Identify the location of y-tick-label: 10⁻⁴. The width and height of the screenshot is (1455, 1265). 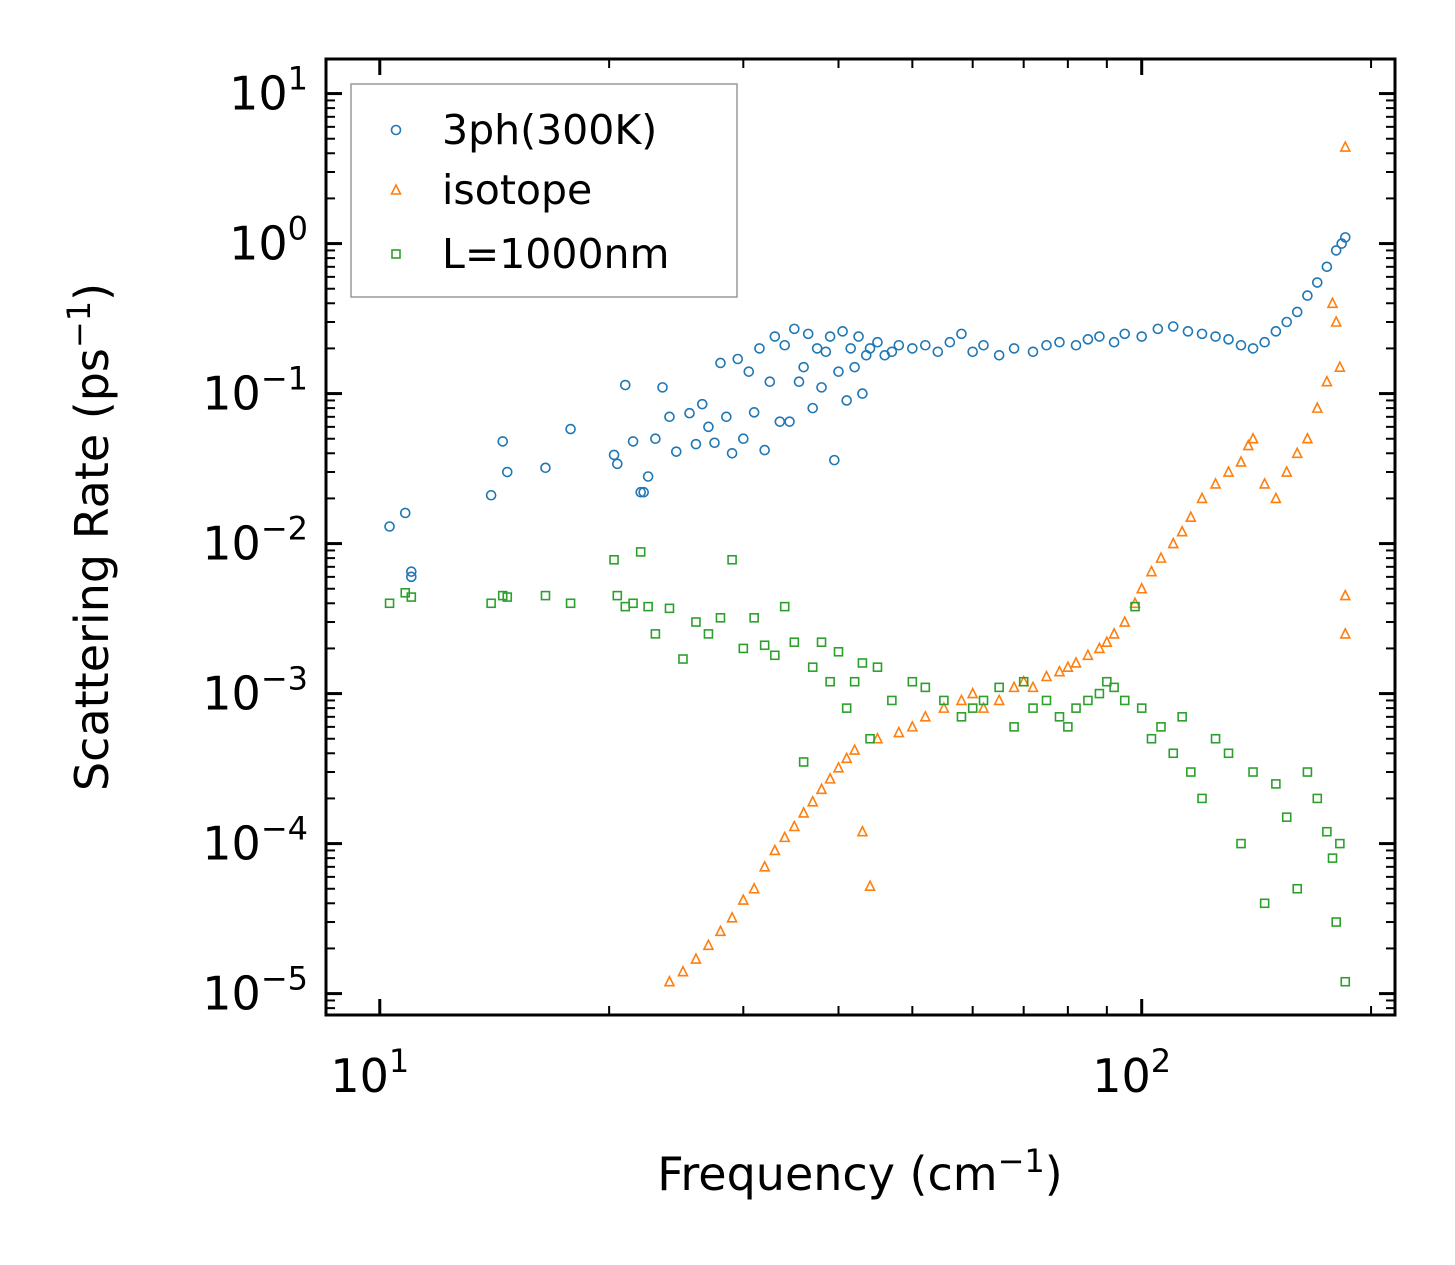
(255, 840).